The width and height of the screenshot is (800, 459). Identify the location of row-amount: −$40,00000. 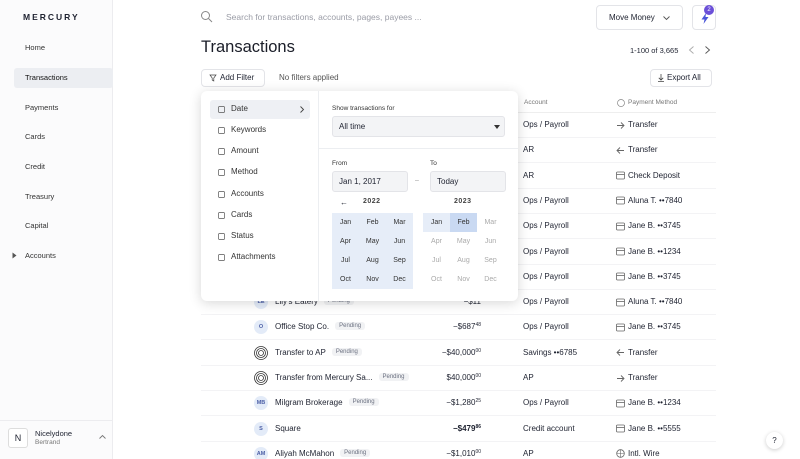
(461, 352).